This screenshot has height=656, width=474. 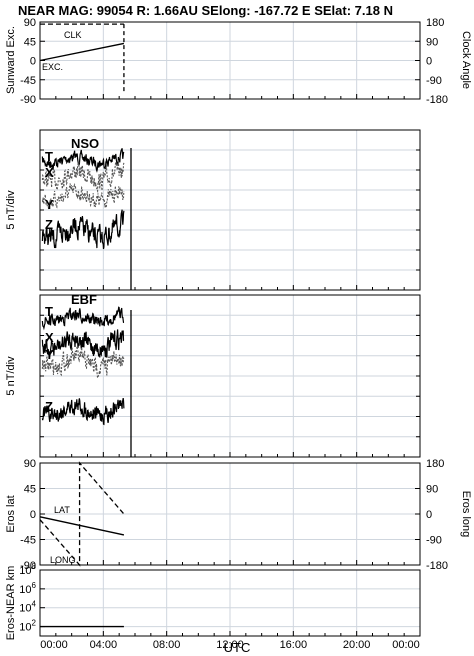 I want to click on ylabel-left: Eros-NEAR km, so click(x=11, y=603).